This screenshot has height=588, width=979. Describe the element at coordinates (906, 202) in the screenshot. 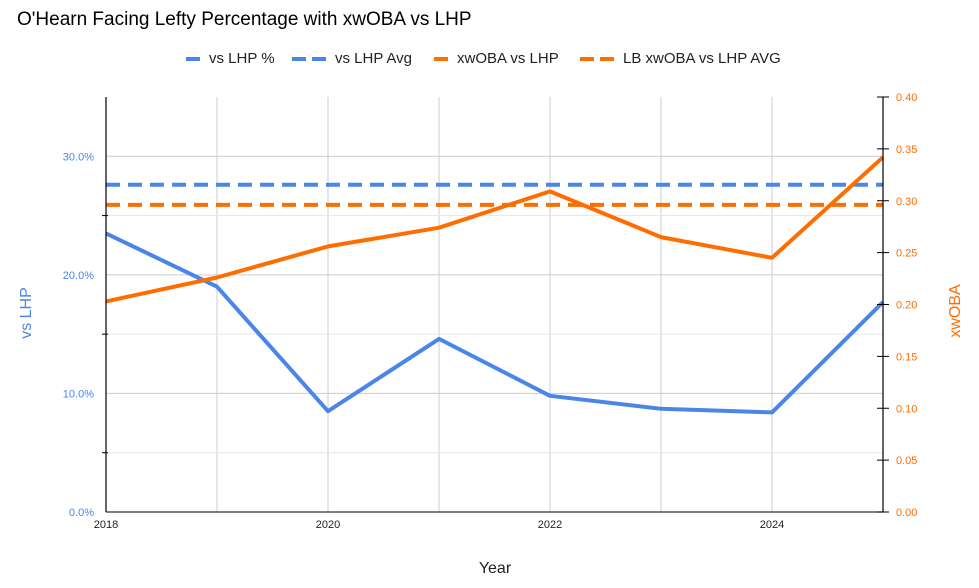

I see `right-axis-tick-label: 0.30` at that location.